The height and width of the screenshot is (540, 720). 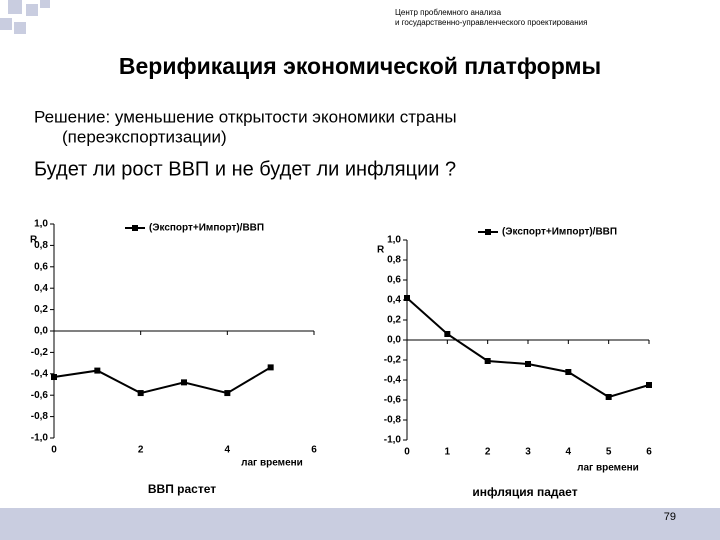 I want to click on chart-caption: инфляция падает, so click(x=524, y=492).